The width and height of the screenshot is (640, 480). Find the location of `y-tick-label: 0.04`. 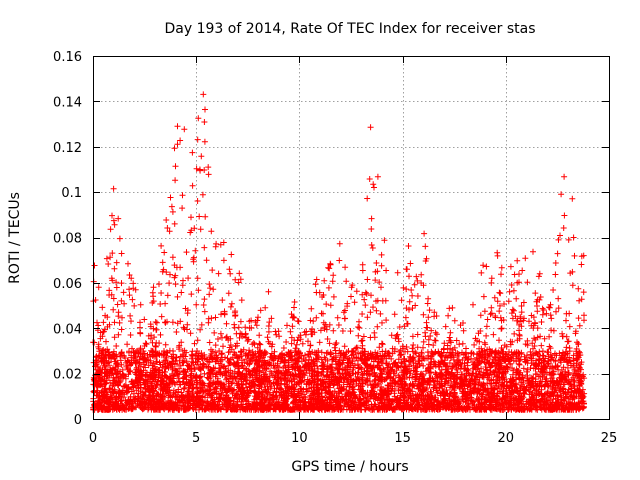

y-tick-label: 0.04 is located at coordinates (67, 329).